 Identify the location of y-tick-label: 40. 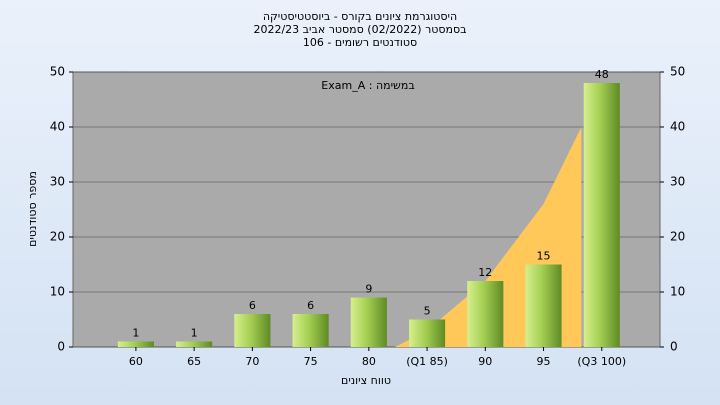
(57, 127).